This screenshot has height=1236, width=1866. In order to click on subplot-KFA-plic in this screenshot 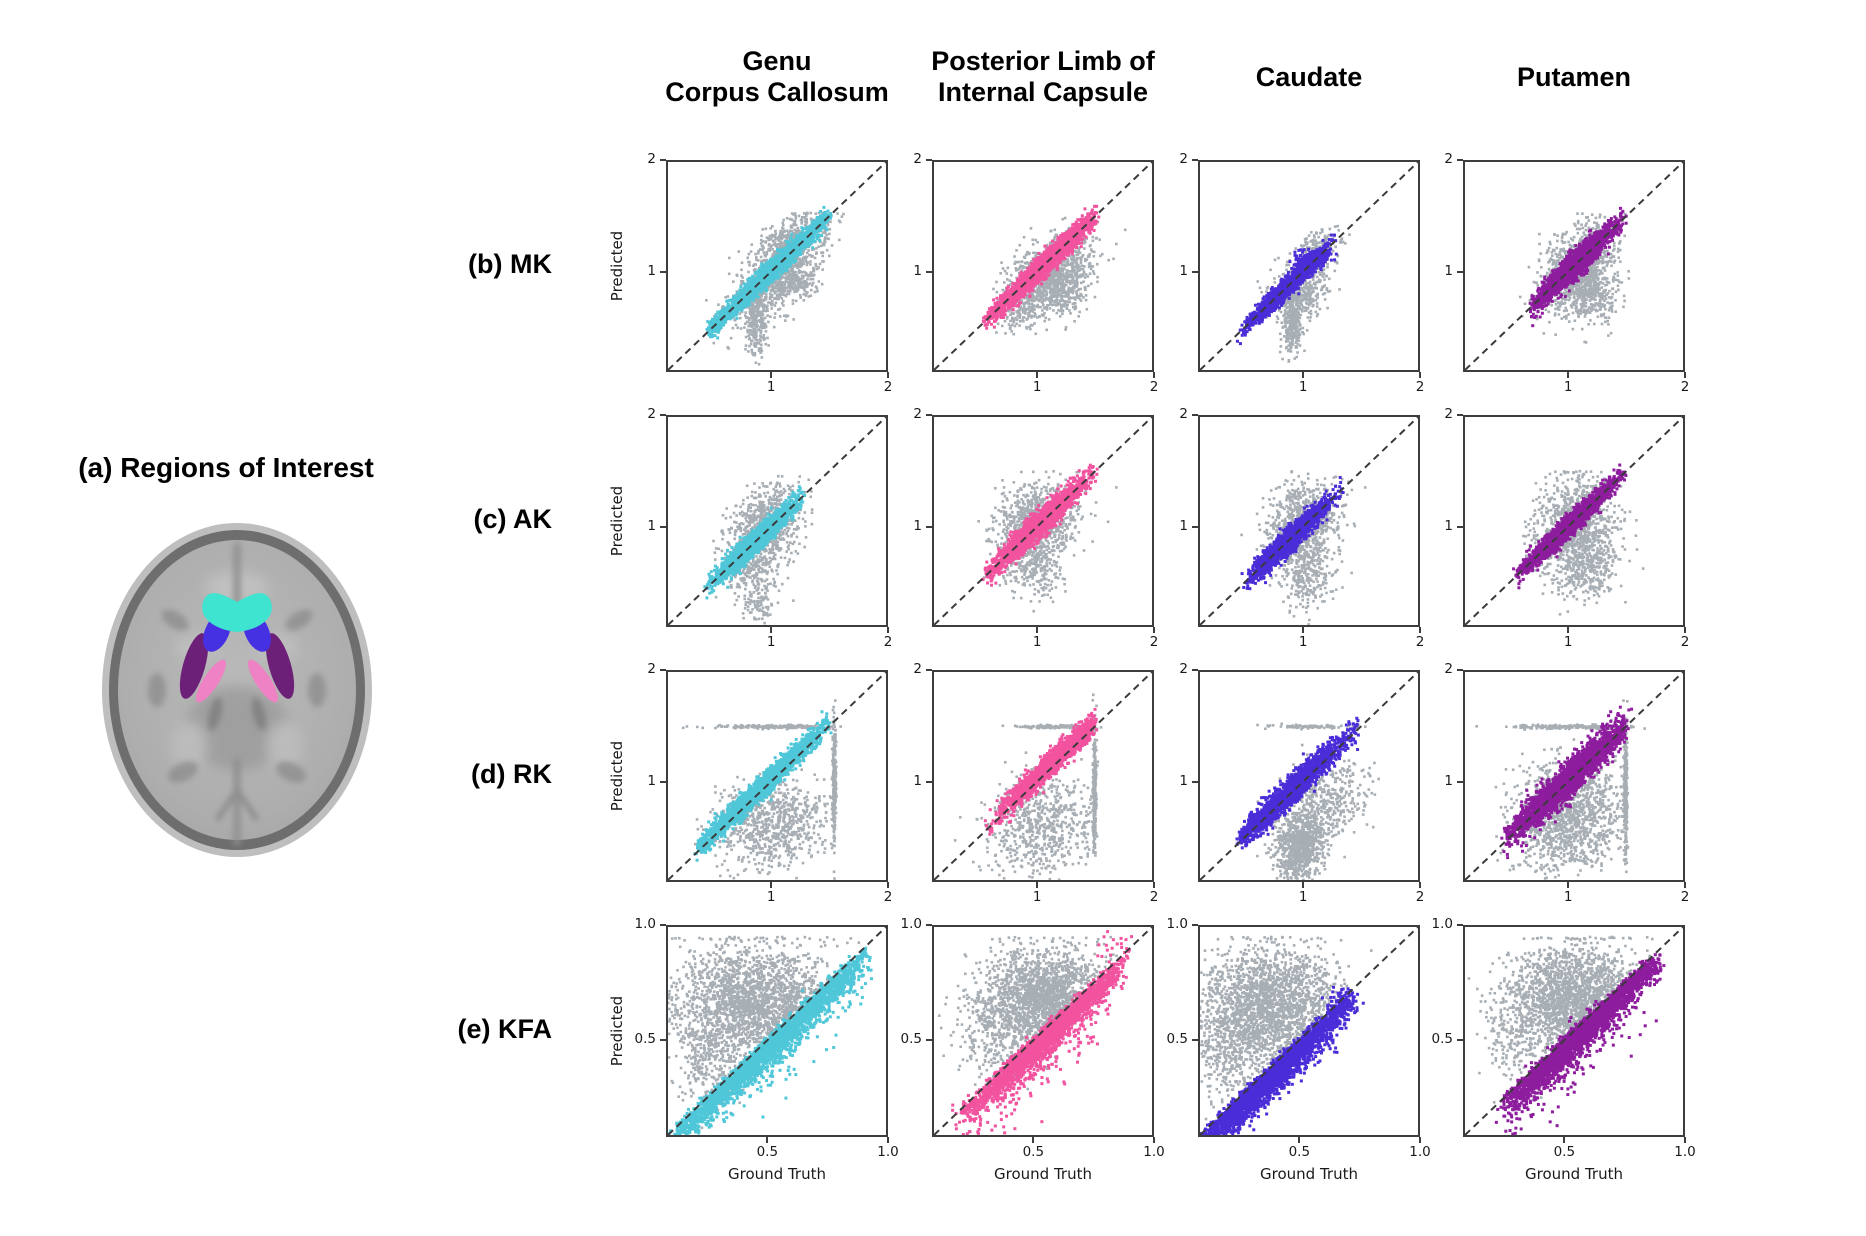, I will do `click(1043, 1031)`.